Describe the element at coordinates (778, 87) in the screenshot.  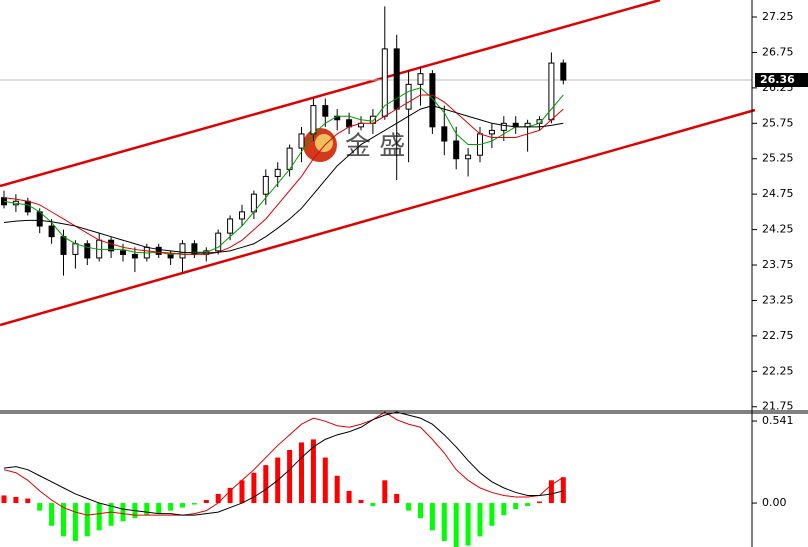
I see `y-tick-label: 26.25` at that location.